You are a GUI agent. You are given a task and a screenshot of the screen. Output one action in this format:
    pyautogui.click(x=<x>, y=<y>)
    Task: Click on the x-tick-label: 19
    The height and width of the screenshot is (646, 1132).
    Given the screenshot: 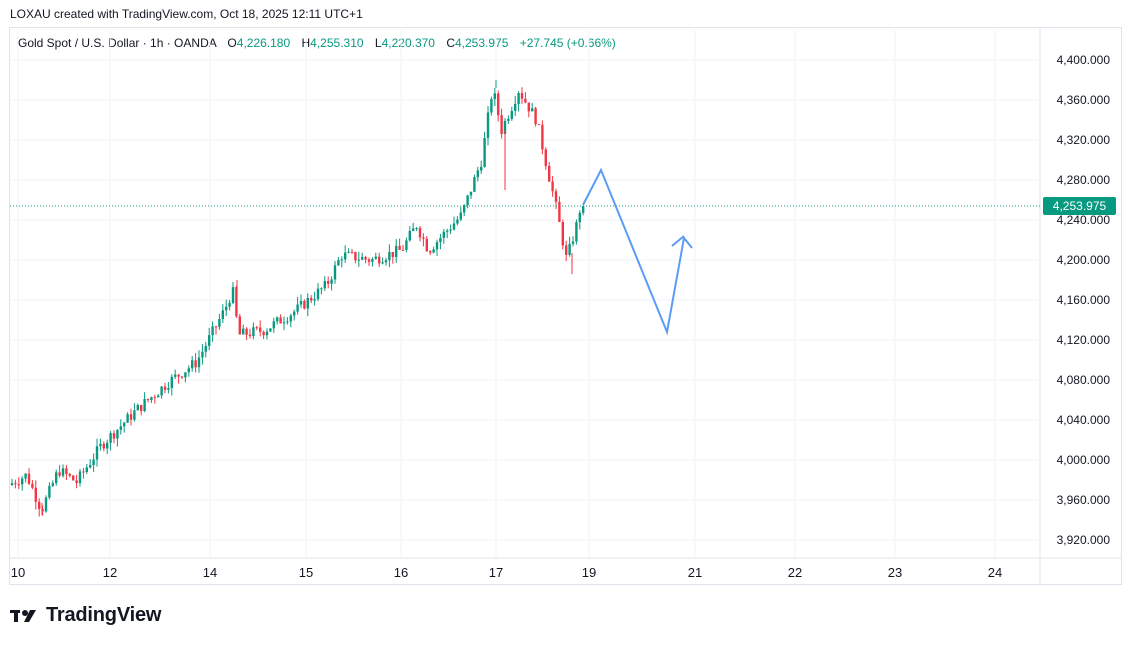 What is the action you would take?
    pyautogui.click(x=589, y=572)
    